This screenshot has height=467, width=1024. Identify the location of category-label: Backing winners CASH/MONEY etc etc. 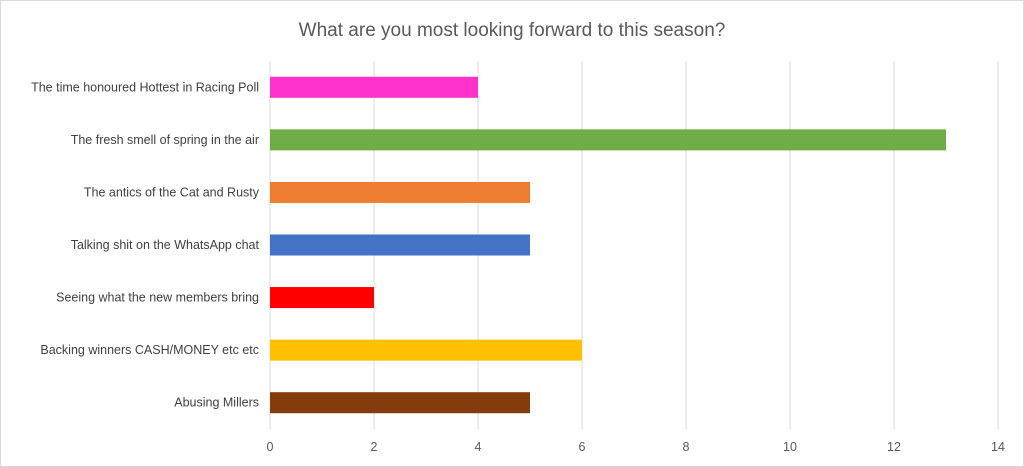
(149, 350).